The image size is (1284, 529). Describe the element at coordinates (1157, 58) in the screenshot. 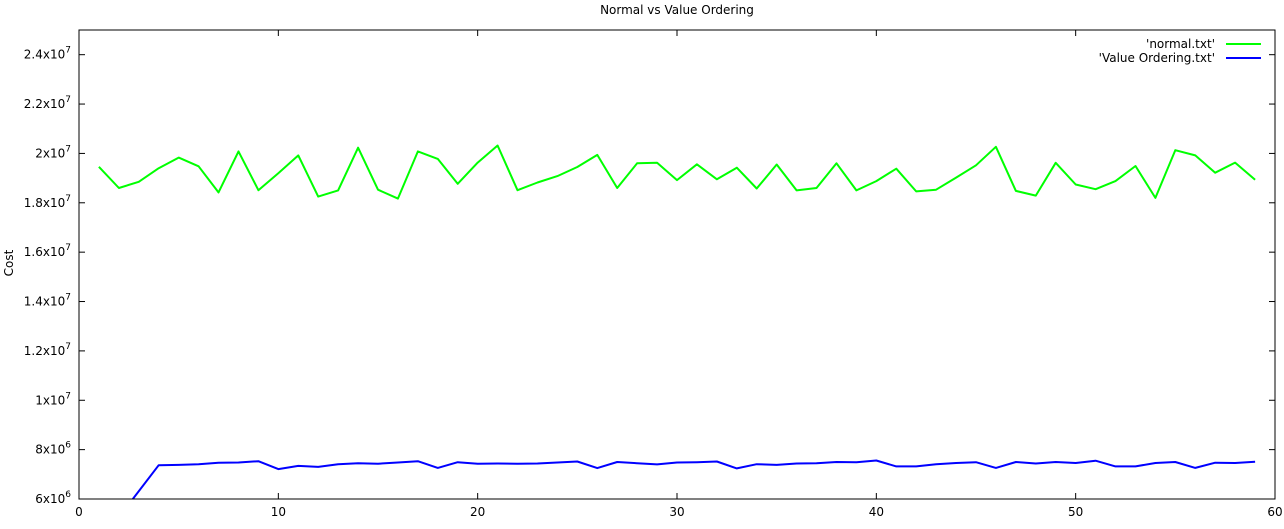

I see `legend-label: 'Value Ordering.txt'` at that location.